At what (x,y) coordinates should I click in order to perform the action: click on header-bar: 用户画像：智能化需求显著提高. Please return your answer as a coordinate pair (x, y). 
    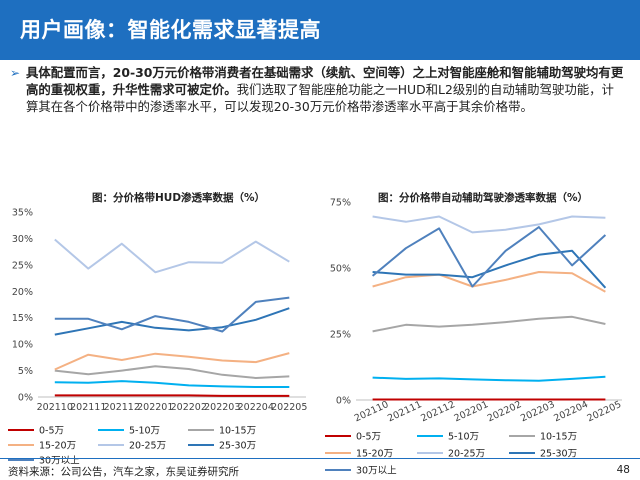
    Looking at the image, I should click on (320, 30).